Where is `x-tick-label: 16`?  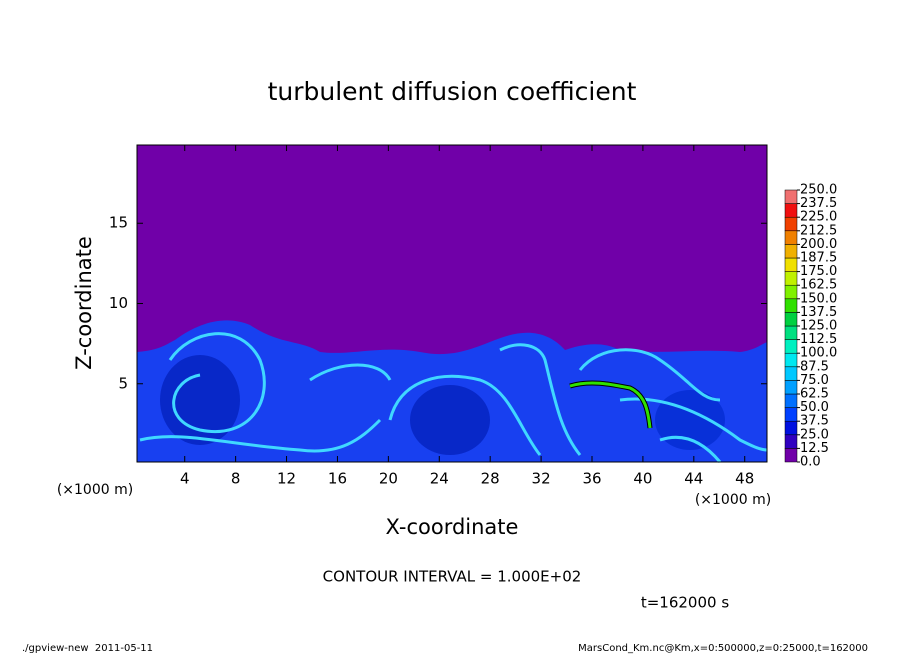
x-tick-label: 16 is located at coordinates (337, 479).